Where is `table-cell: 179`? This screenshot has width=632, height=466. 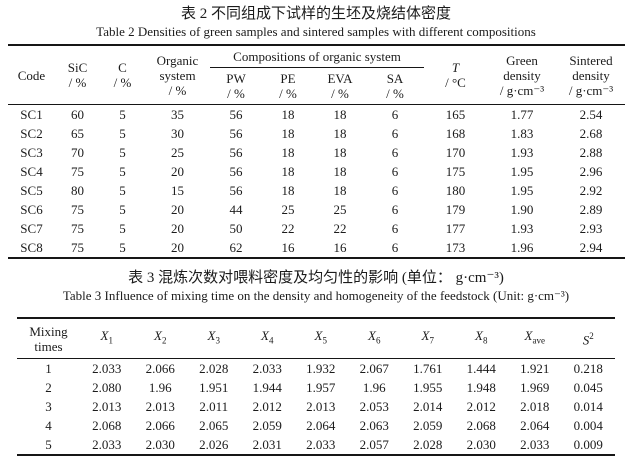 table-cell: 179 is located at coordinates (455, 209).